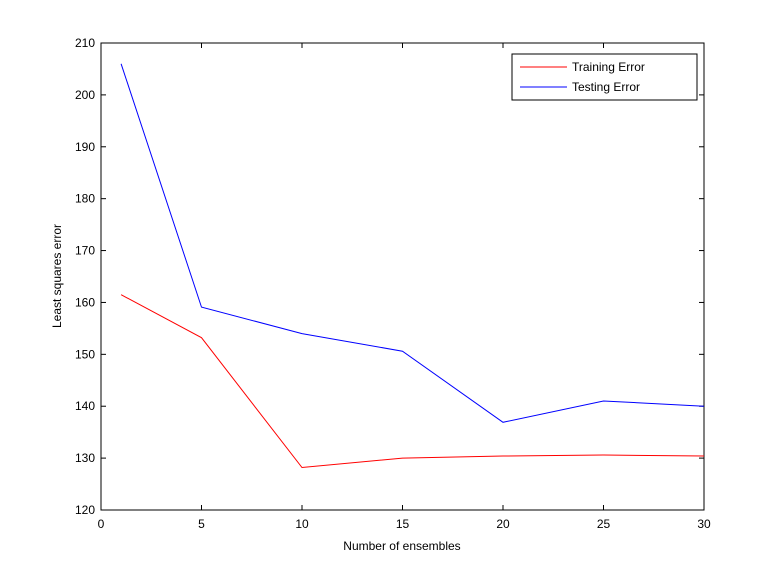  I want to click on legend-box, so click(604, 77).